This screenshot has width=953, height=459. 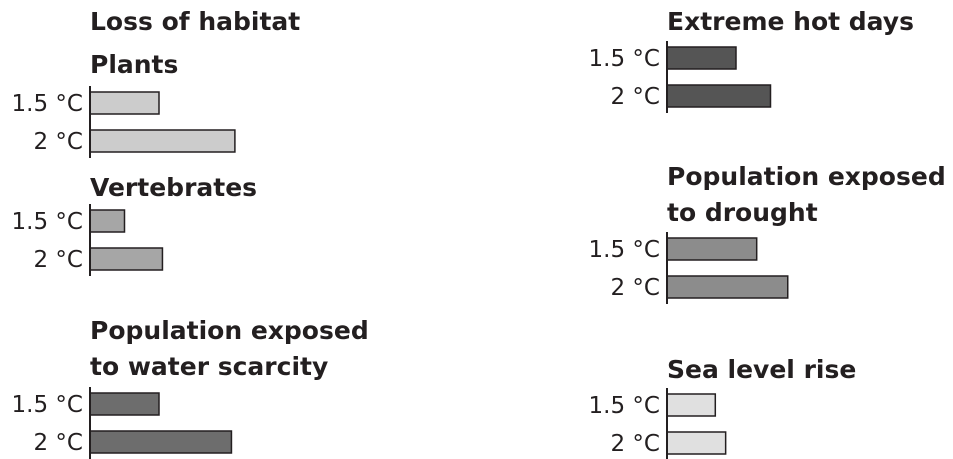 I want to click on panel-6: Sea level rise 1.5 °C 2 °C, so click(x=722, y=407).